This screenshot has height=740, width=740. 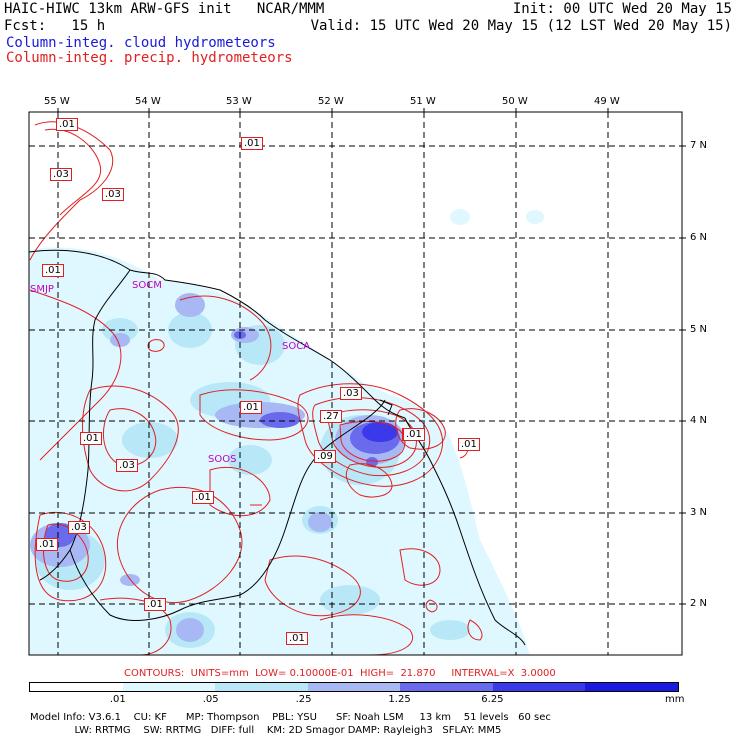 What do you see at coordinates (331, 416) in the screenshot?
I see `contour-label: .27` at bounding box center [331, 416].